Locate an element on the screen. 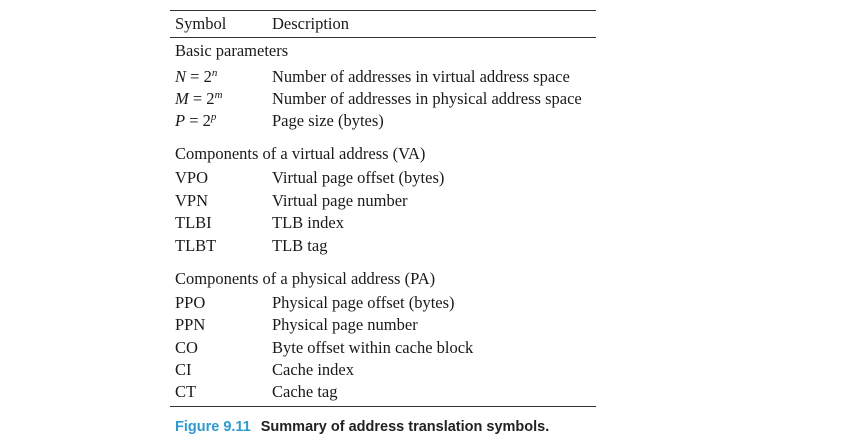  description-ct: Cache tag is located at coordinates (305, 391).